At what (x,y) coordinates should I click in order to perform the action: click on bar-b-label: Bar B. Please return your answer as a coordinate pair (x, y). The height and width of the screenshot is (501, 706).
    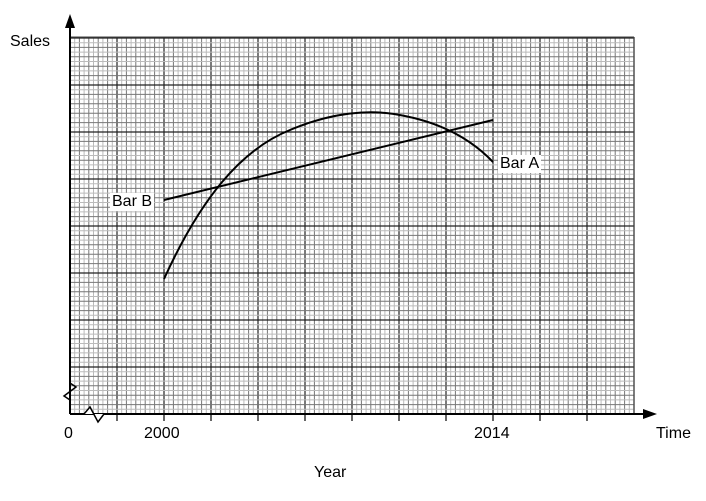
    Looking at the image, I should click on (132, 202).